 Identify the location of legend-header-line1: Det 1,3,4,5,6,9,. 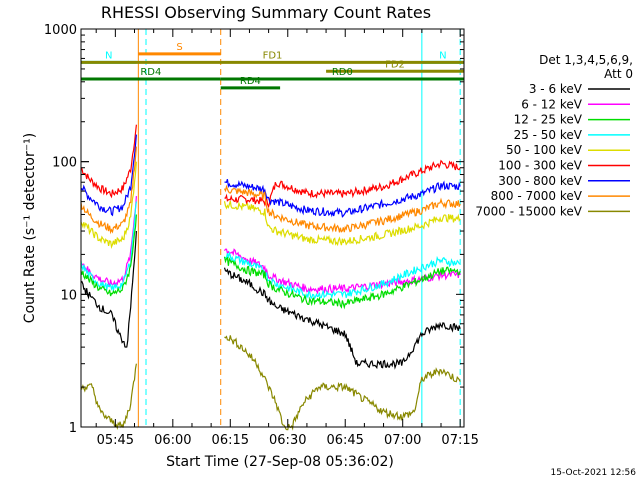
(586, 60).